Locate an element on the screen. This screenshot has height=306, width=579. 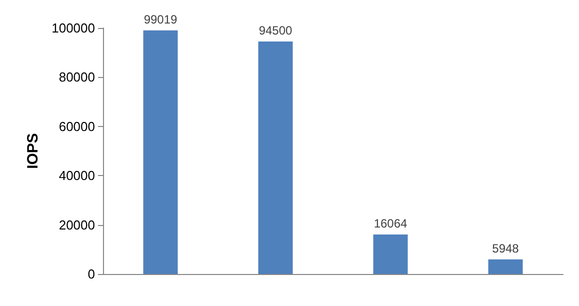
y-tick-label: 0 is located at coordinates (91, 274).